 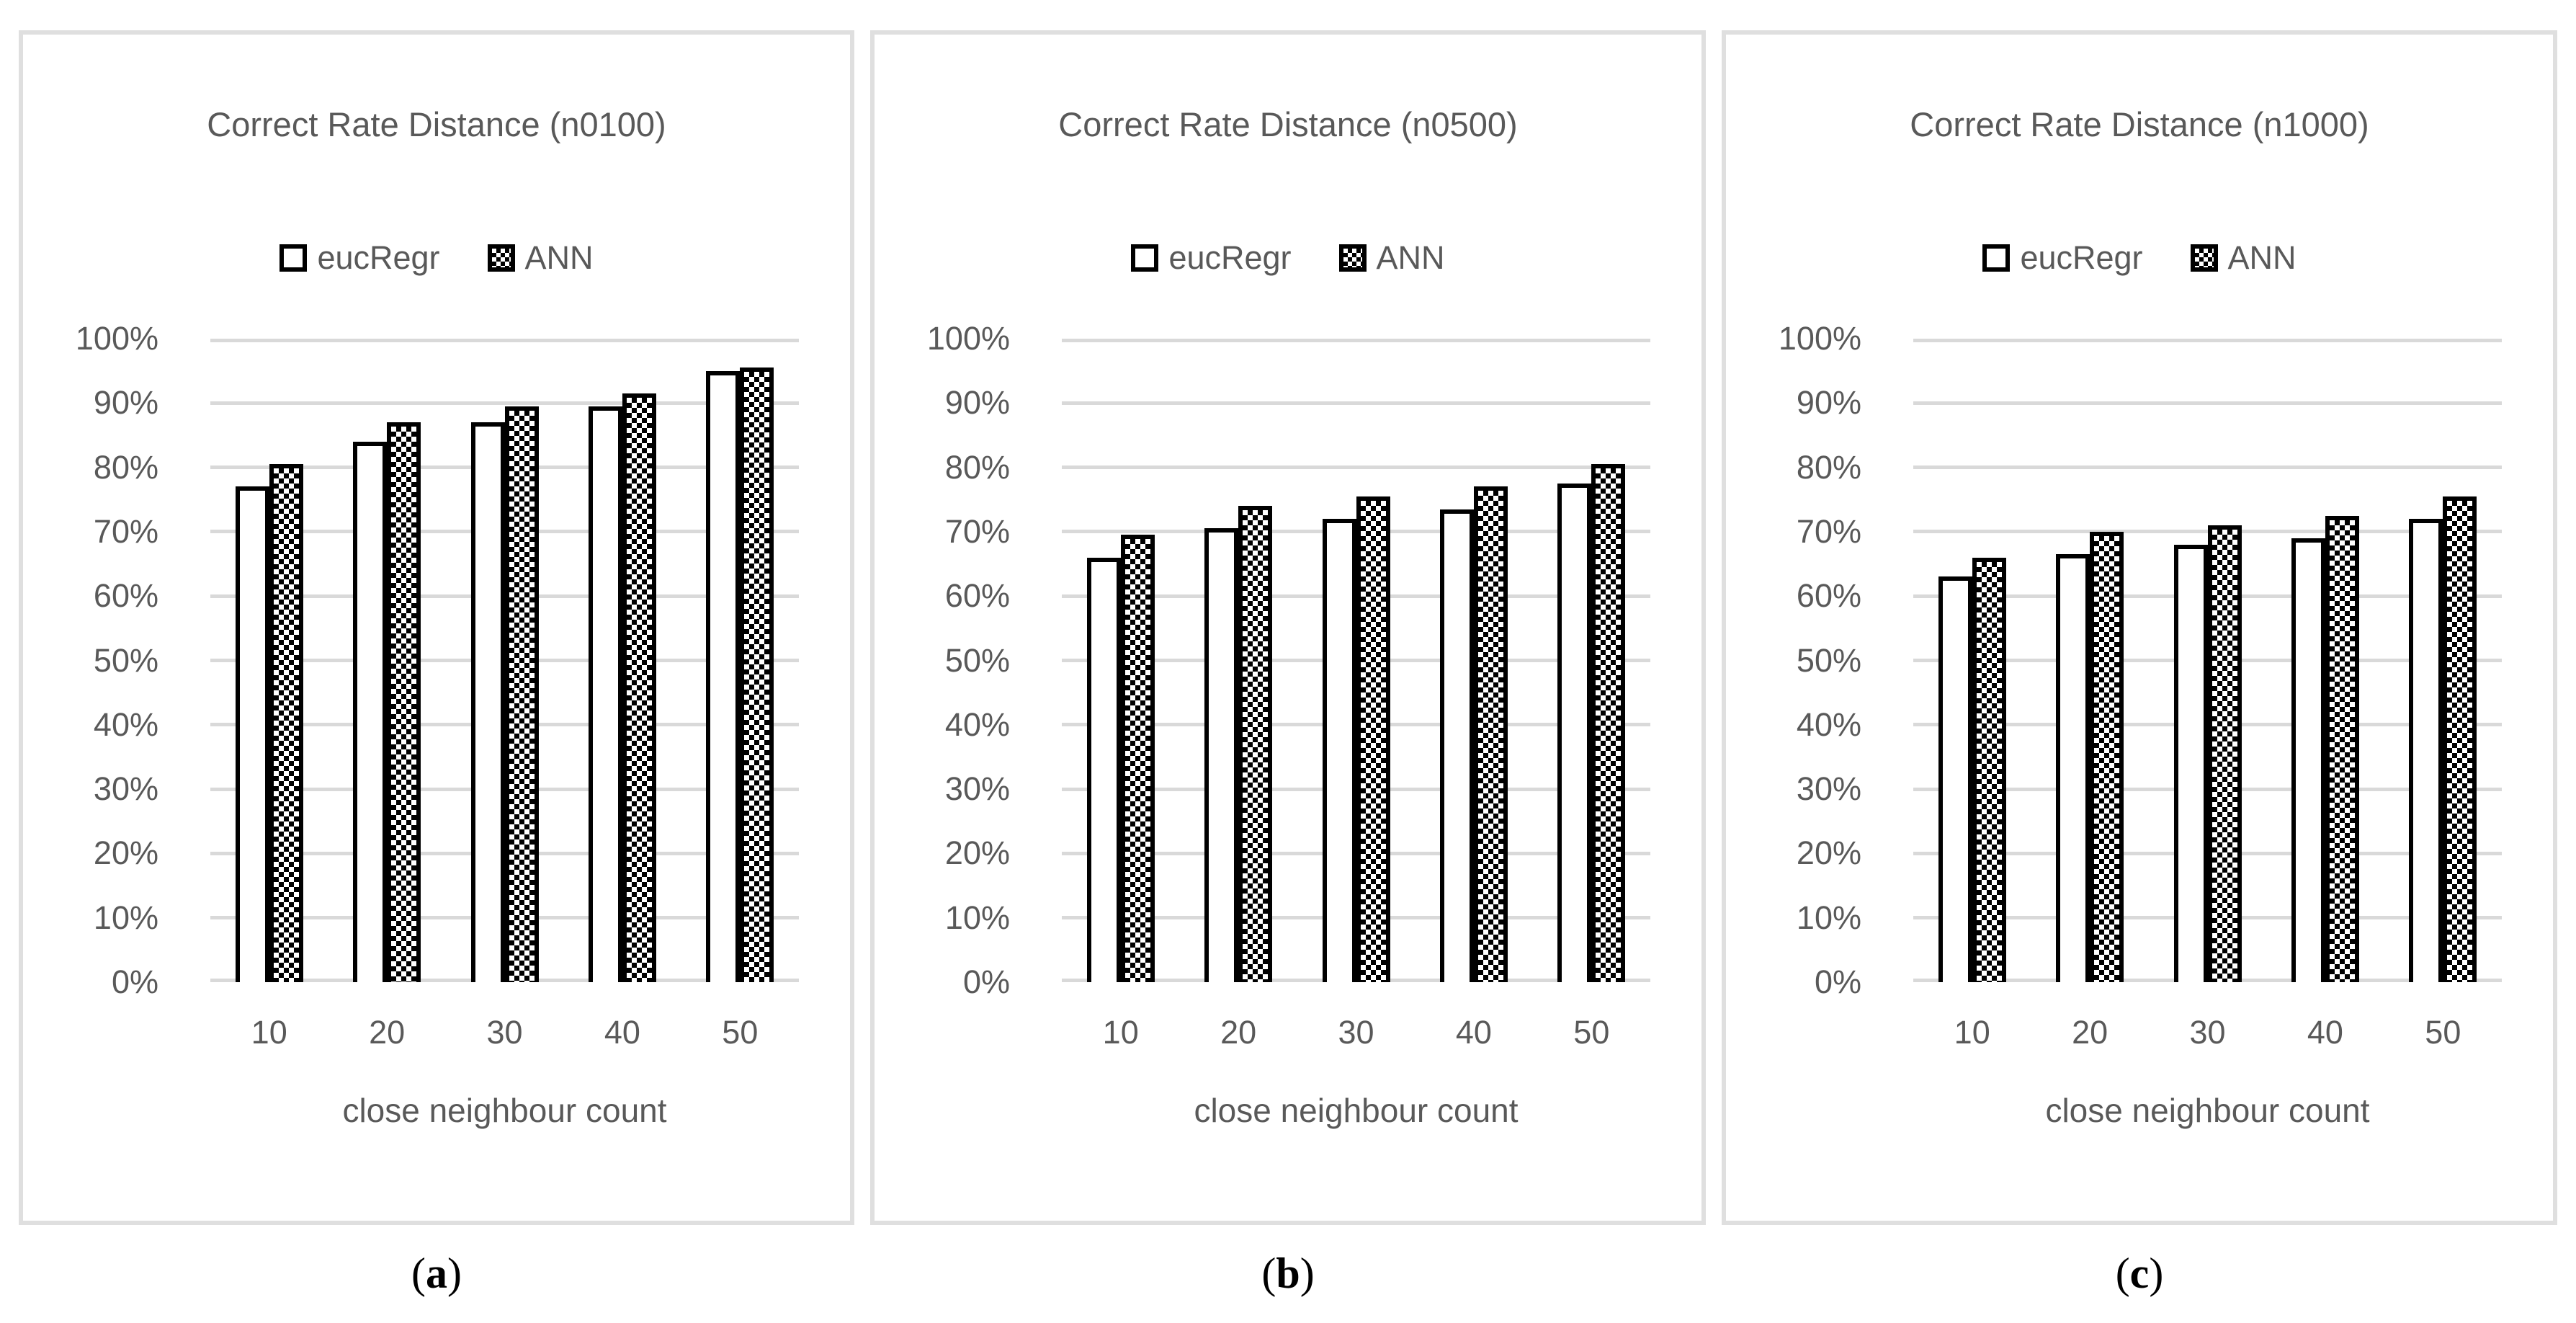 What do you see at coordinates (125, 789) in the screenshot?
I see `y-tick-label: 30%` at bounding box center [125, 789].